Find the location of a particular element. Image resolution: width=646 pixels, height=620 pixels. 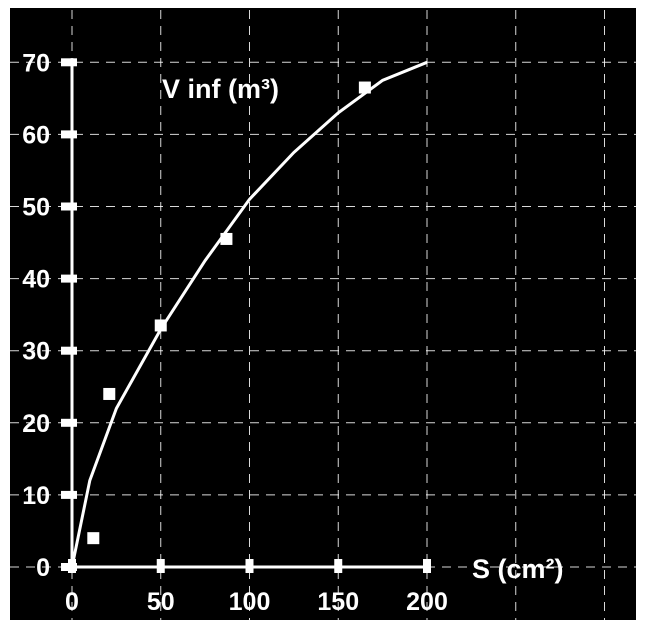

y-tick-label: 40 is located at coordinates (36, 280).